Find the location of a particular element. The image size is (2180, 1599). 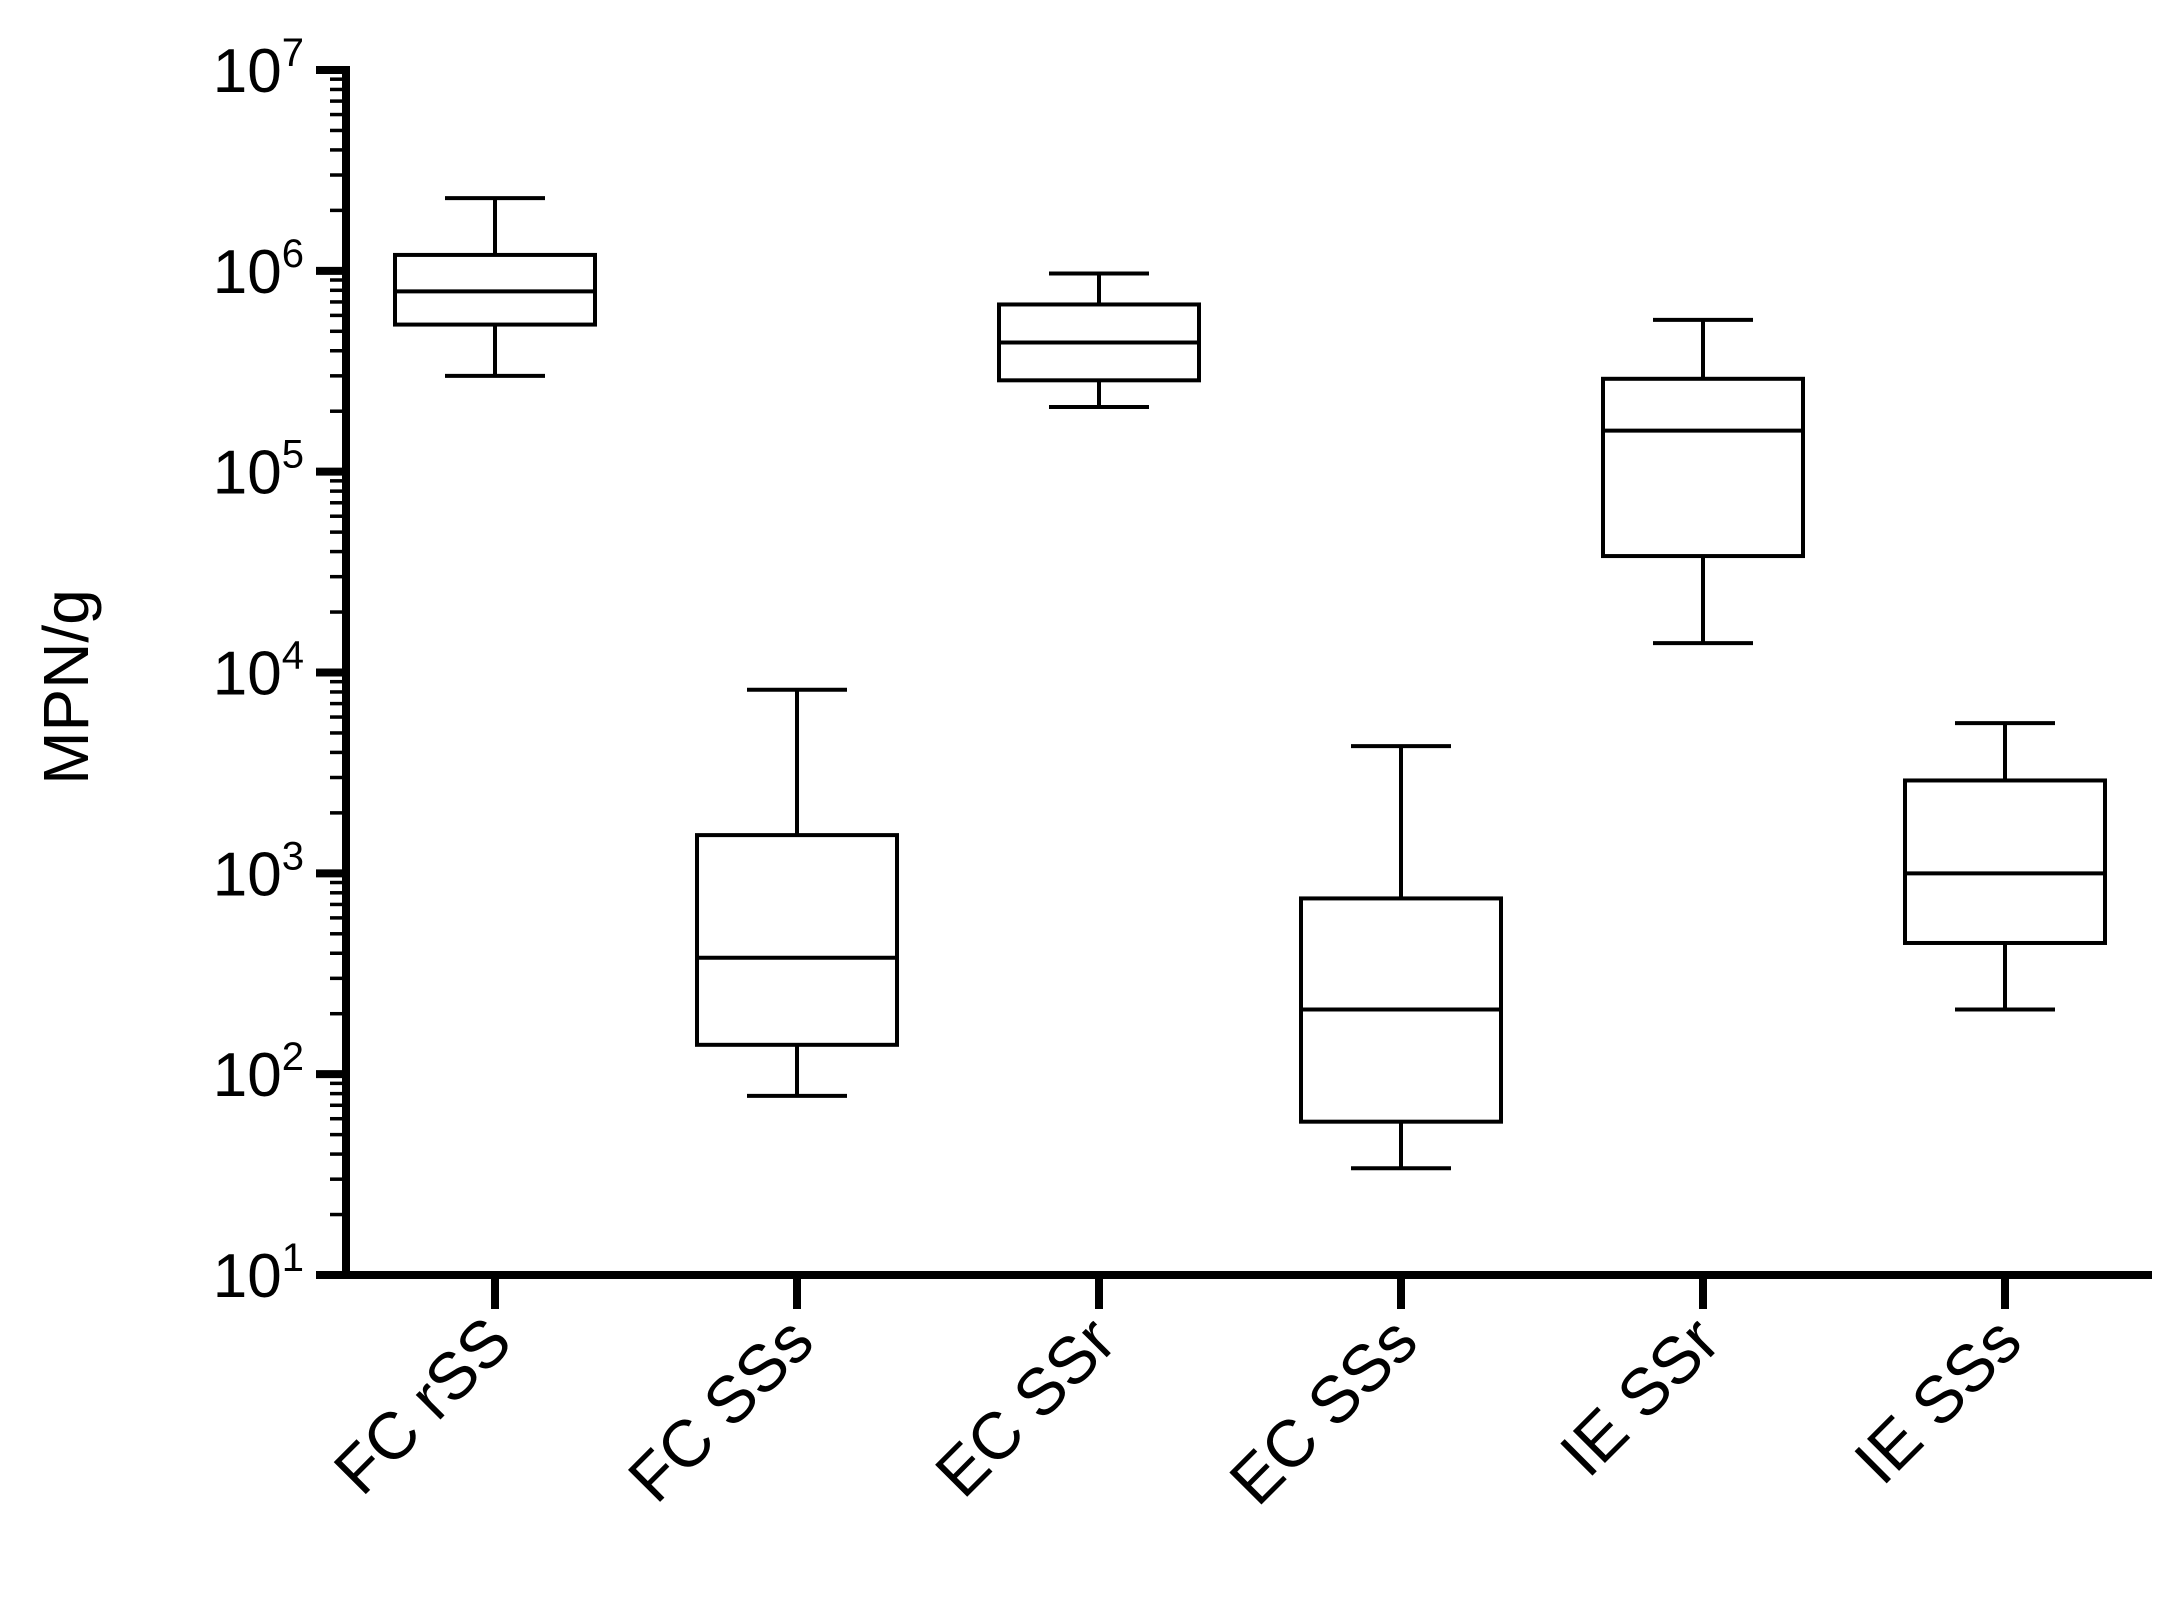

y-tick-label: 10⁷ is located at coordinates (258, 68).